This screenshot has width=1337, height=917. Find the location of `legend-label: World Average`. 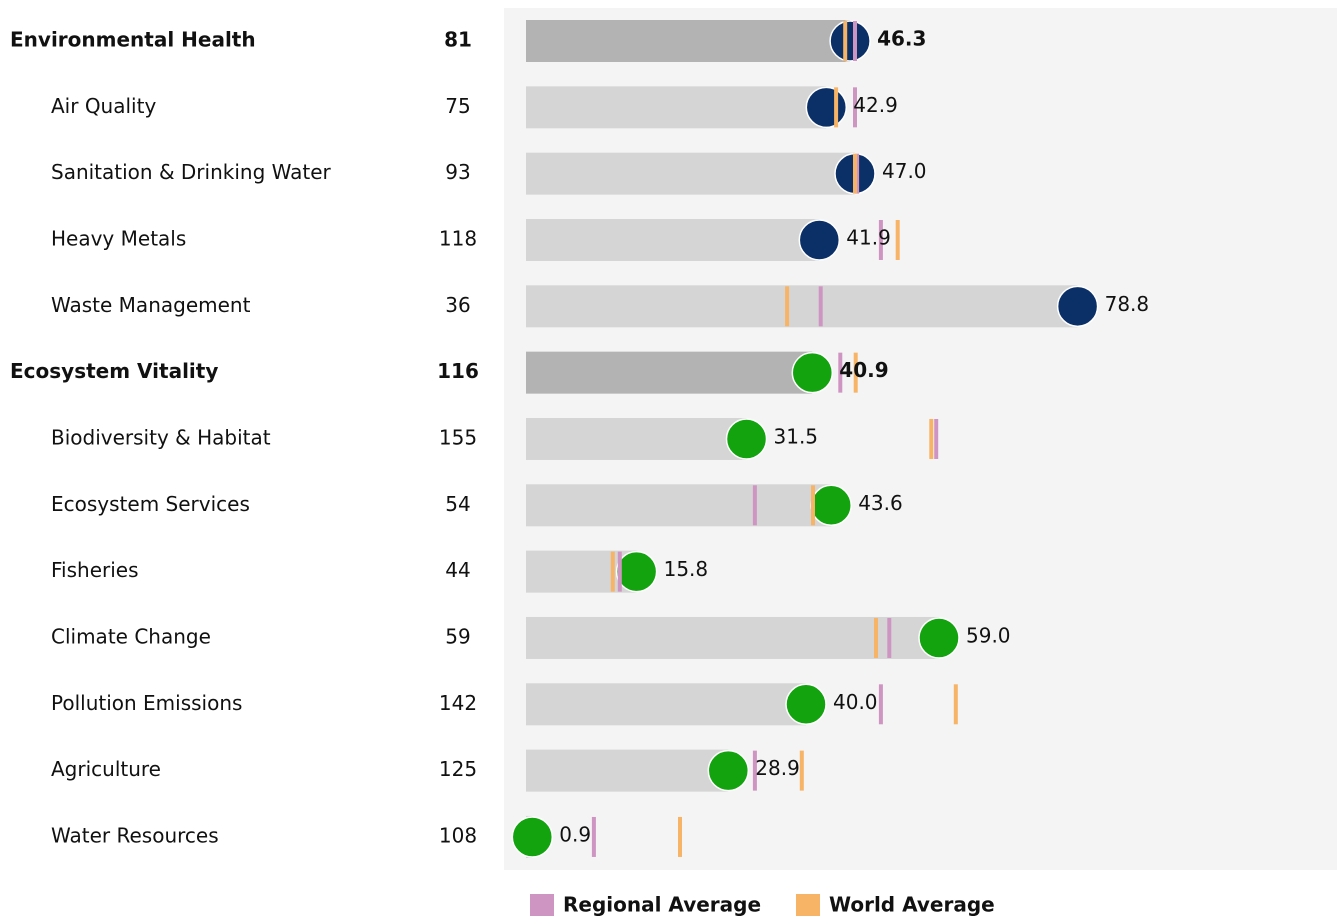

legend-label: World Average is located at coordinates (912, 905).